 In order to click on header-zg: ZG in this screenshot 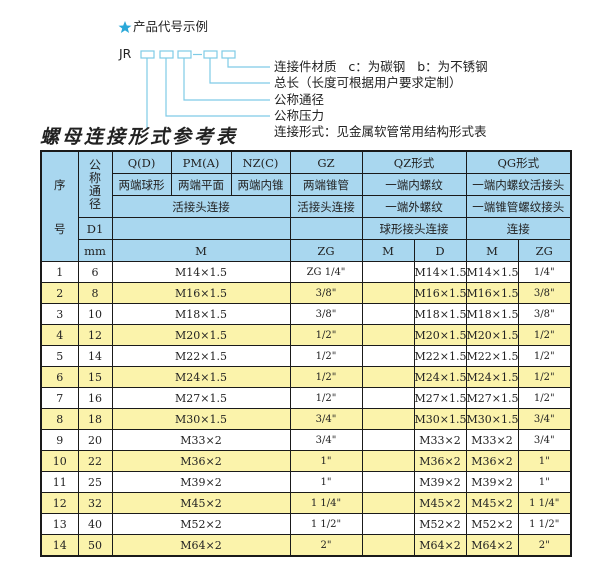, I will do `click(326, 250)`.